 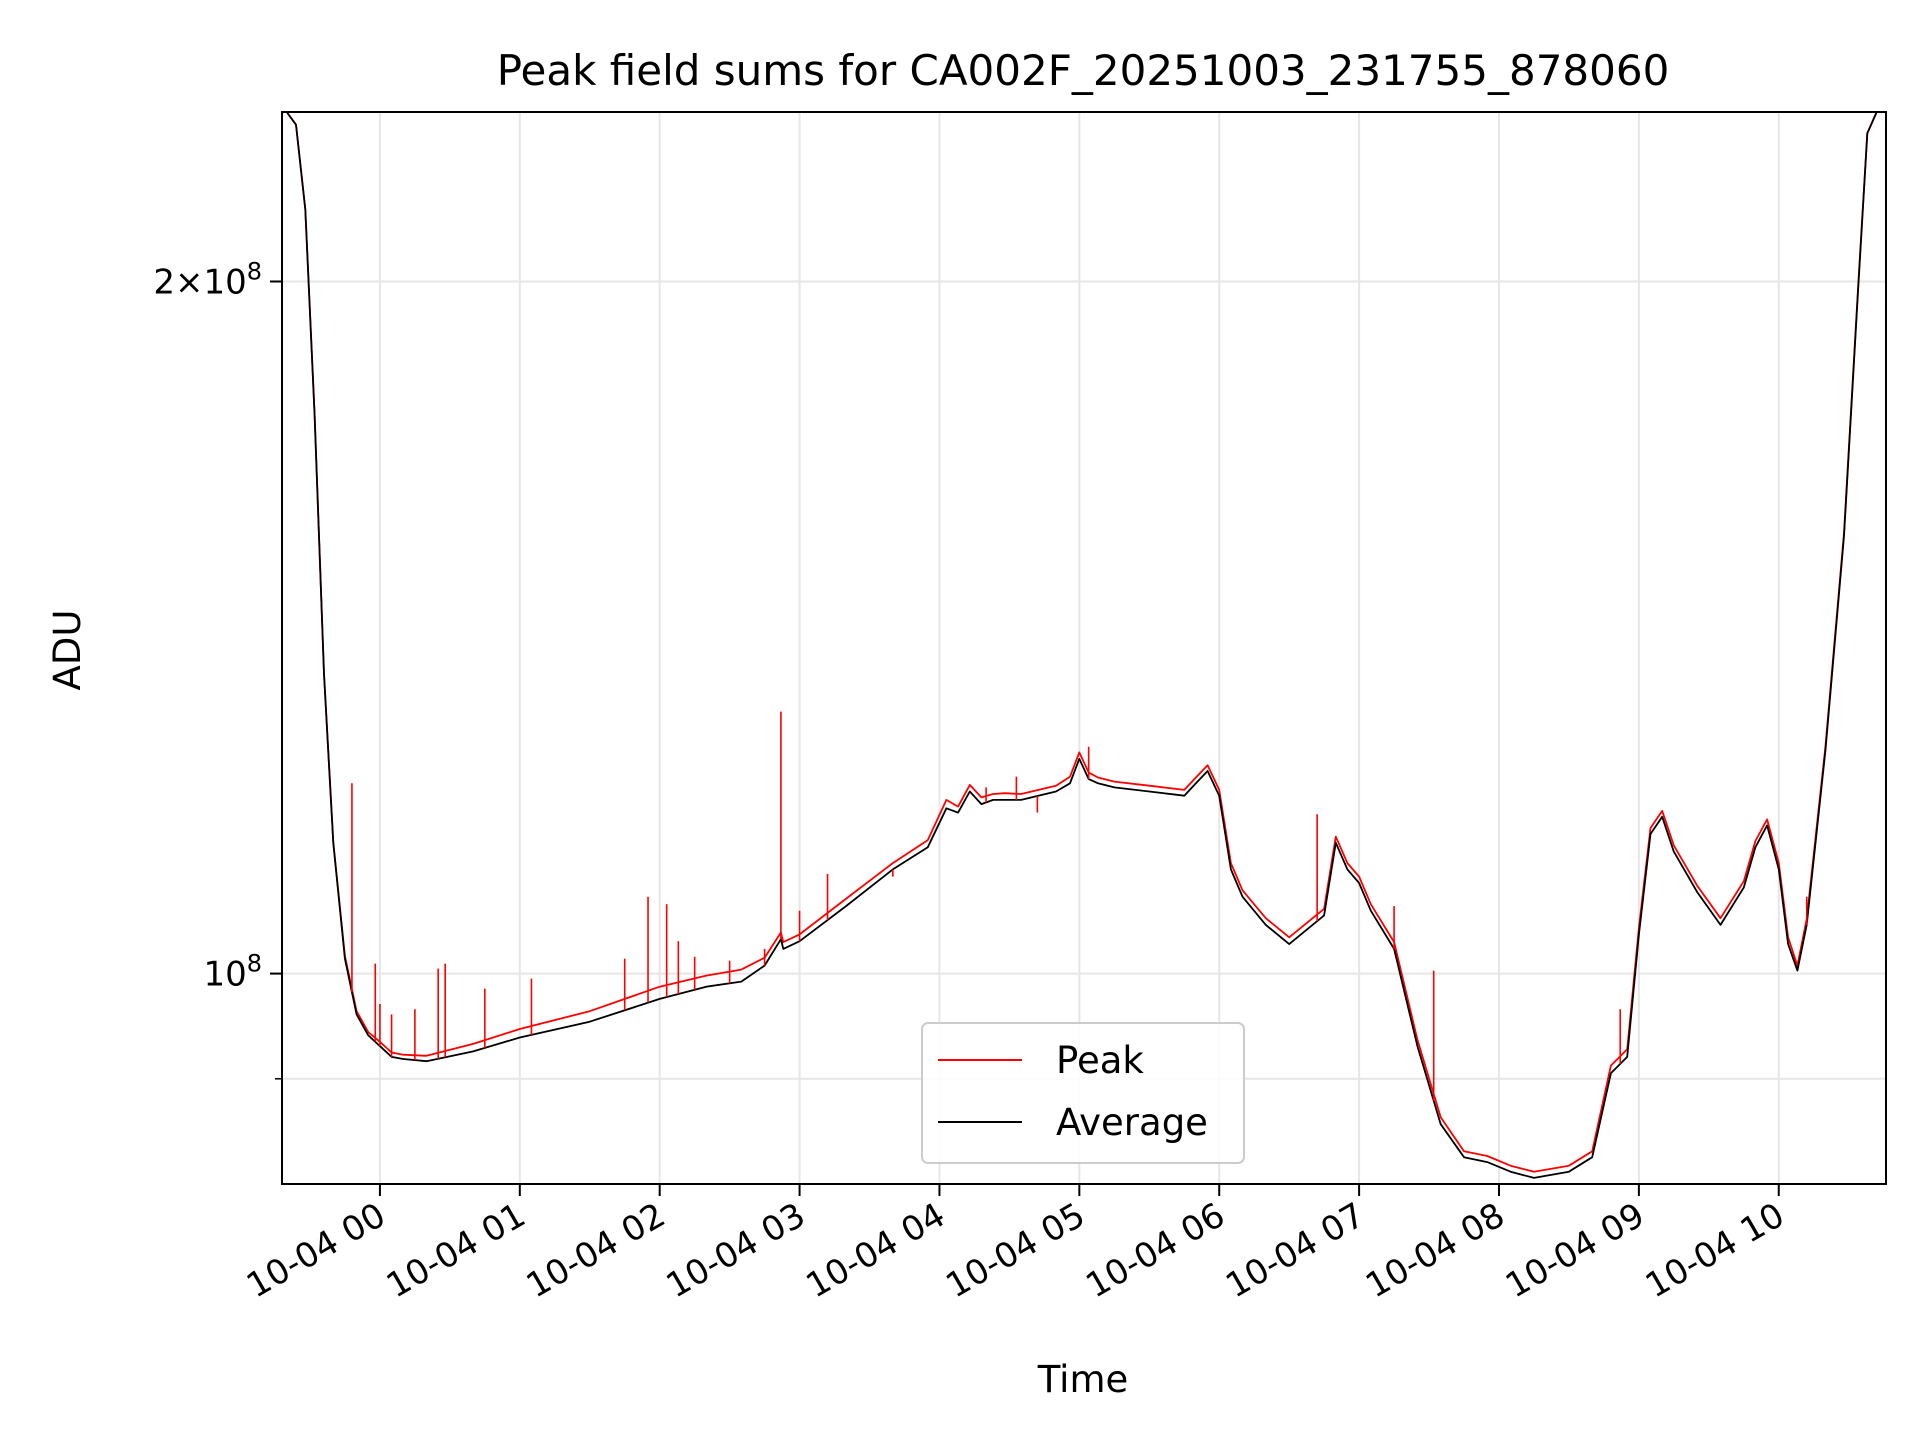 What do you see at coordinates (207, 279) in the screenshot?
I see `y-tick-label: 2×108` at bounding box center [207, 279].